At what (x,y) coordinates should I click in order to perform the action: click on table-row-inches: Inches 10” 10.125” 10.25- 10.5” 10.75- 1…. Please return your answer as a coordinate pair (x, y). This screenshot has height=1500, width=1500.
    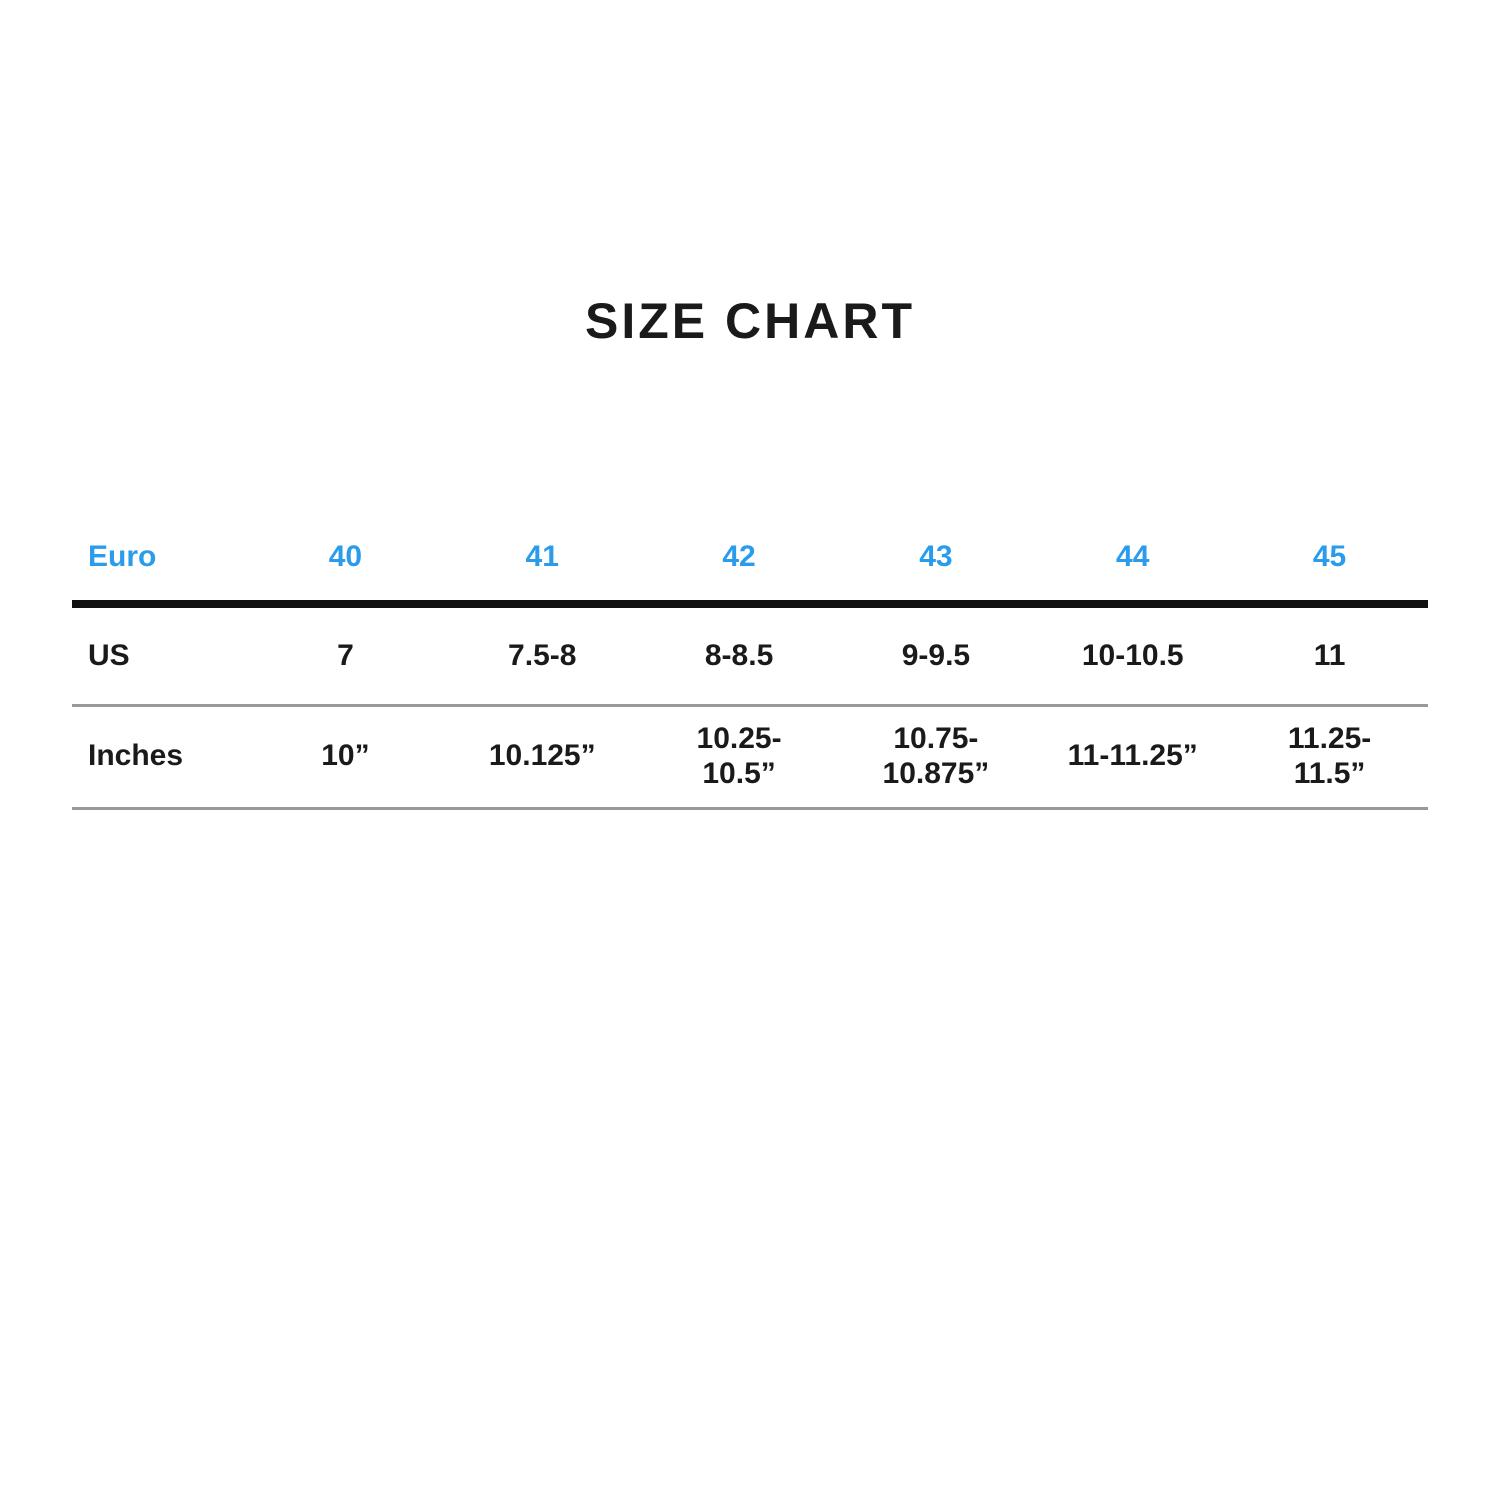
    Looking at the image, I should click on (750, 756).